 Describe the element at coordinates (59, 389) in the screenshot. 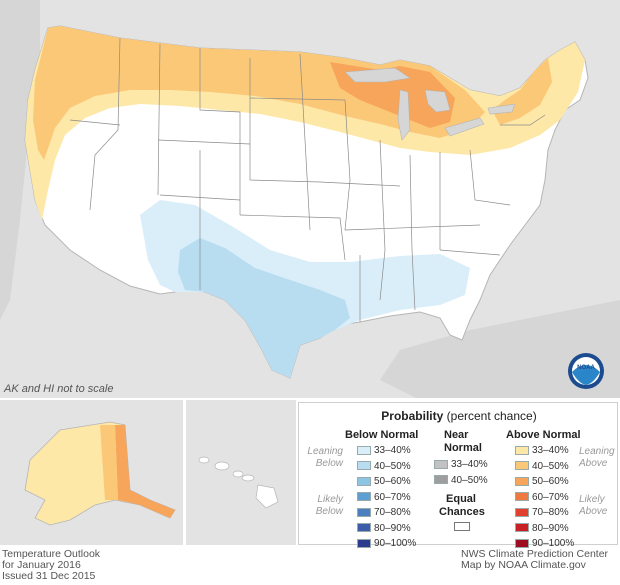

I see `scale-note: AK and HI not to scale` at that location.